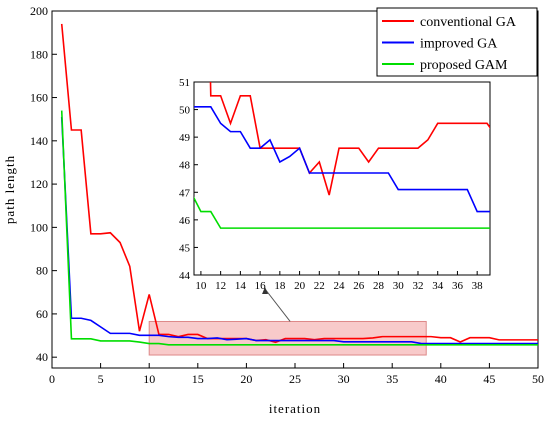 The width and height of the screenshot is (550, 422). I want to click on inset-x-tick-label: 38, so click(478, 286).